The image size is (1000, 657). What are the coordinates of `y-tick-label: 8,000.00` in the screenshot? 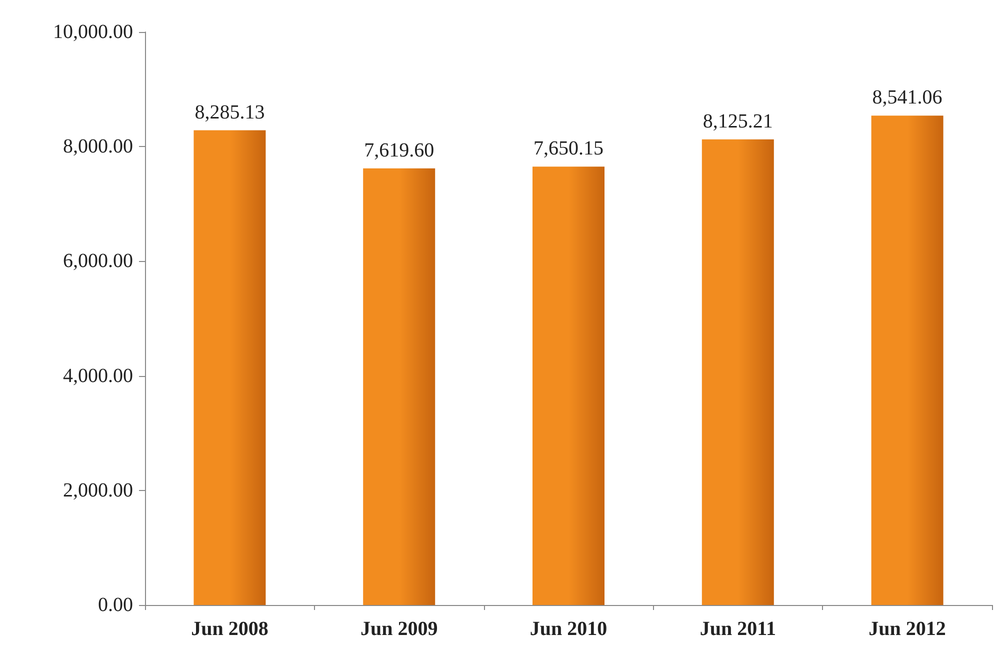 It's located at (98, 147).